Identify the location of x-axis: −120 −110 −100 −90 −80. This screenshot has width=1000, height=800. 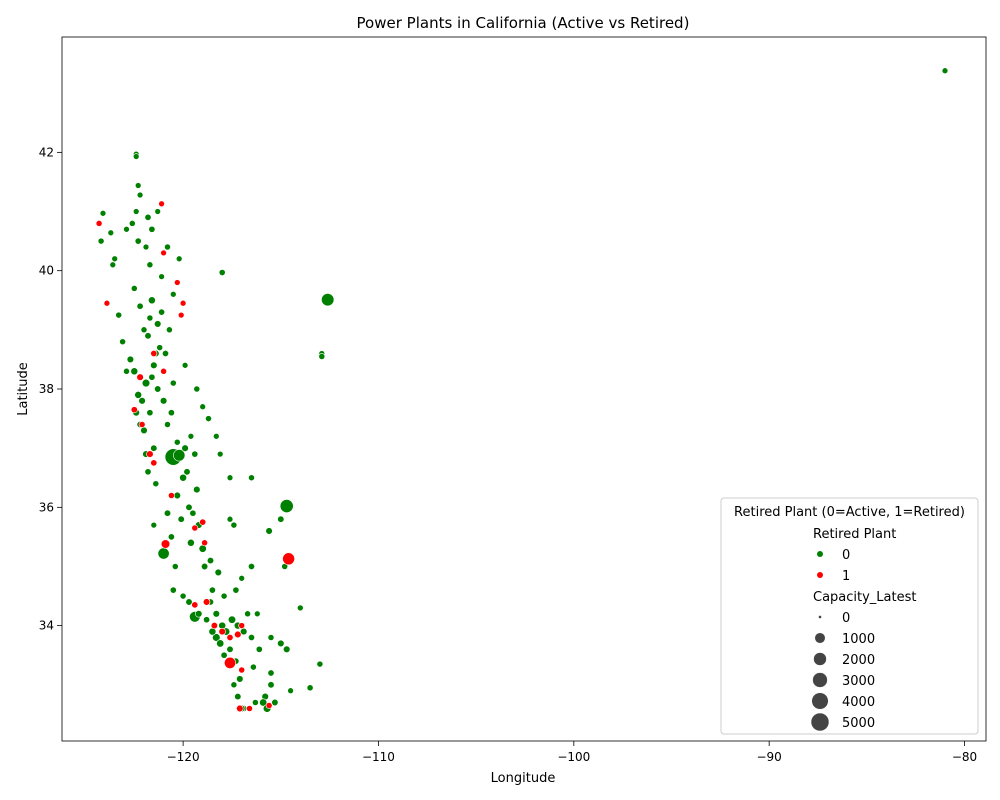
(572, 752).